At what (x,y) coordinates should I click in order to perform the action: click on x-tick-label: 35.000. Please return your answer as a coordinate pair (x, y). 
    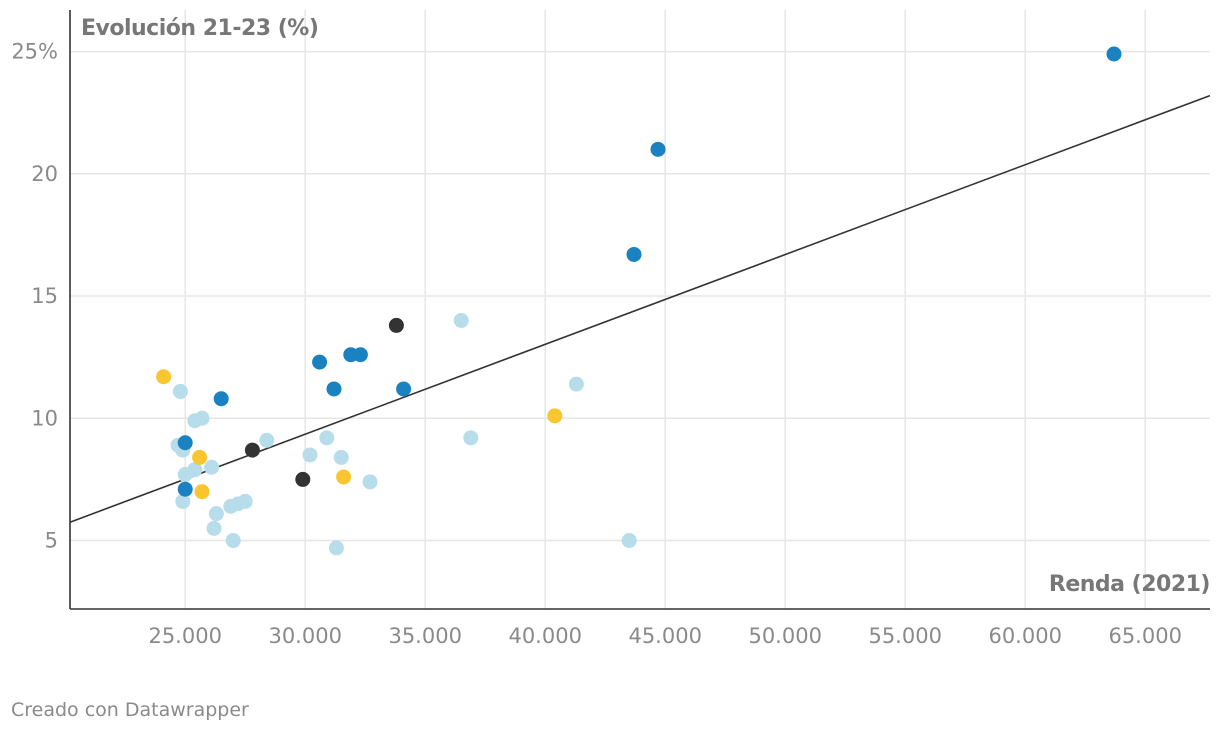
    Looking at the image, I should click on (424, 636).